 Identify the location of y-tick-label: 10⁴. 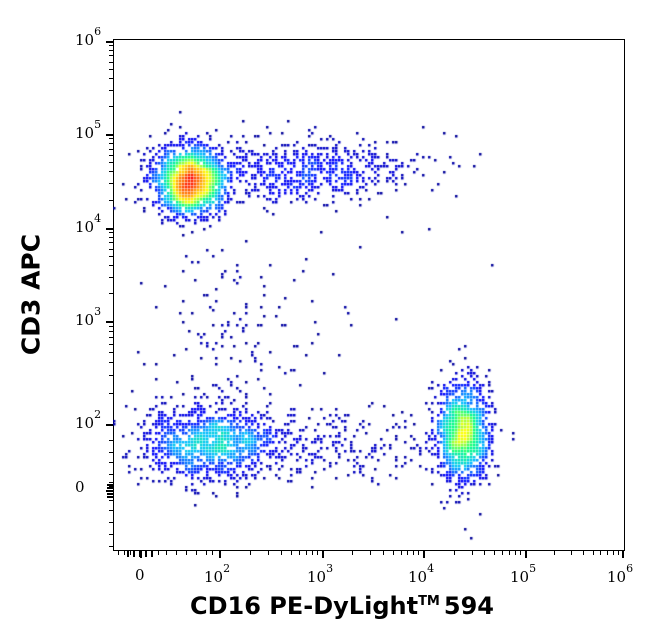
(88, 224).